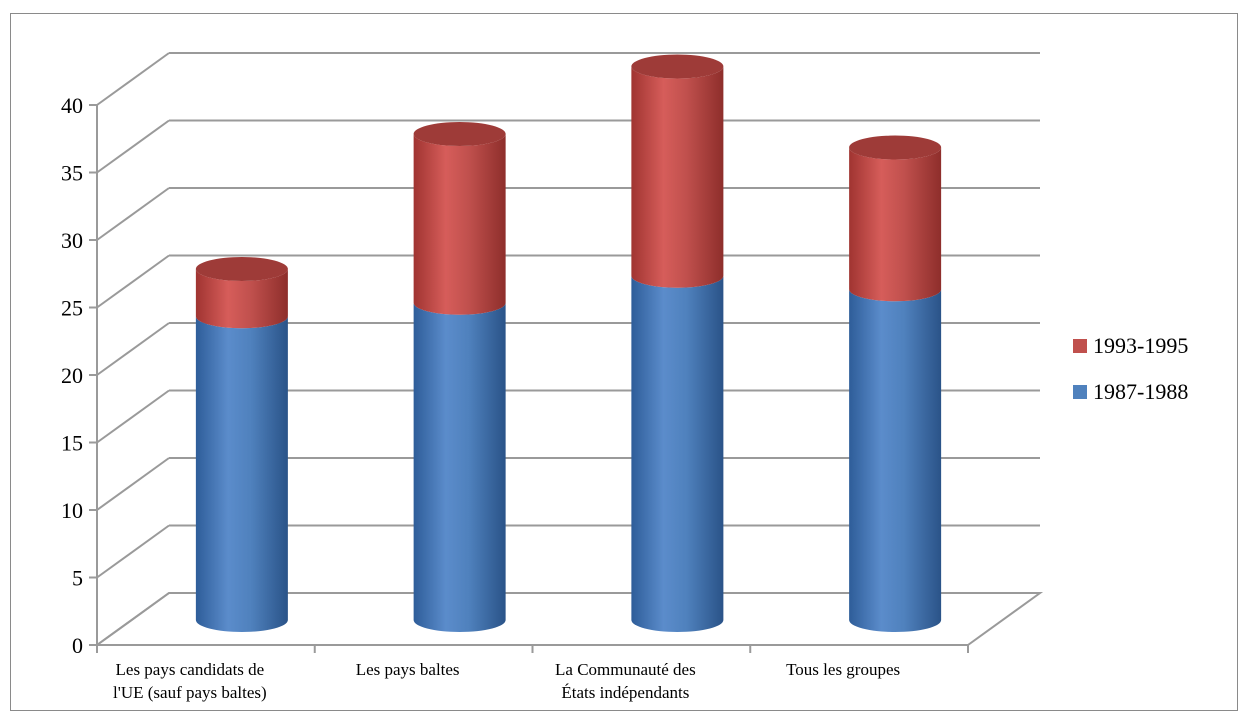 Image resolution: width=1250 pixels, height=722 pixels. I want to click on x-category-label: Les pays baltes, so click(408, 669).